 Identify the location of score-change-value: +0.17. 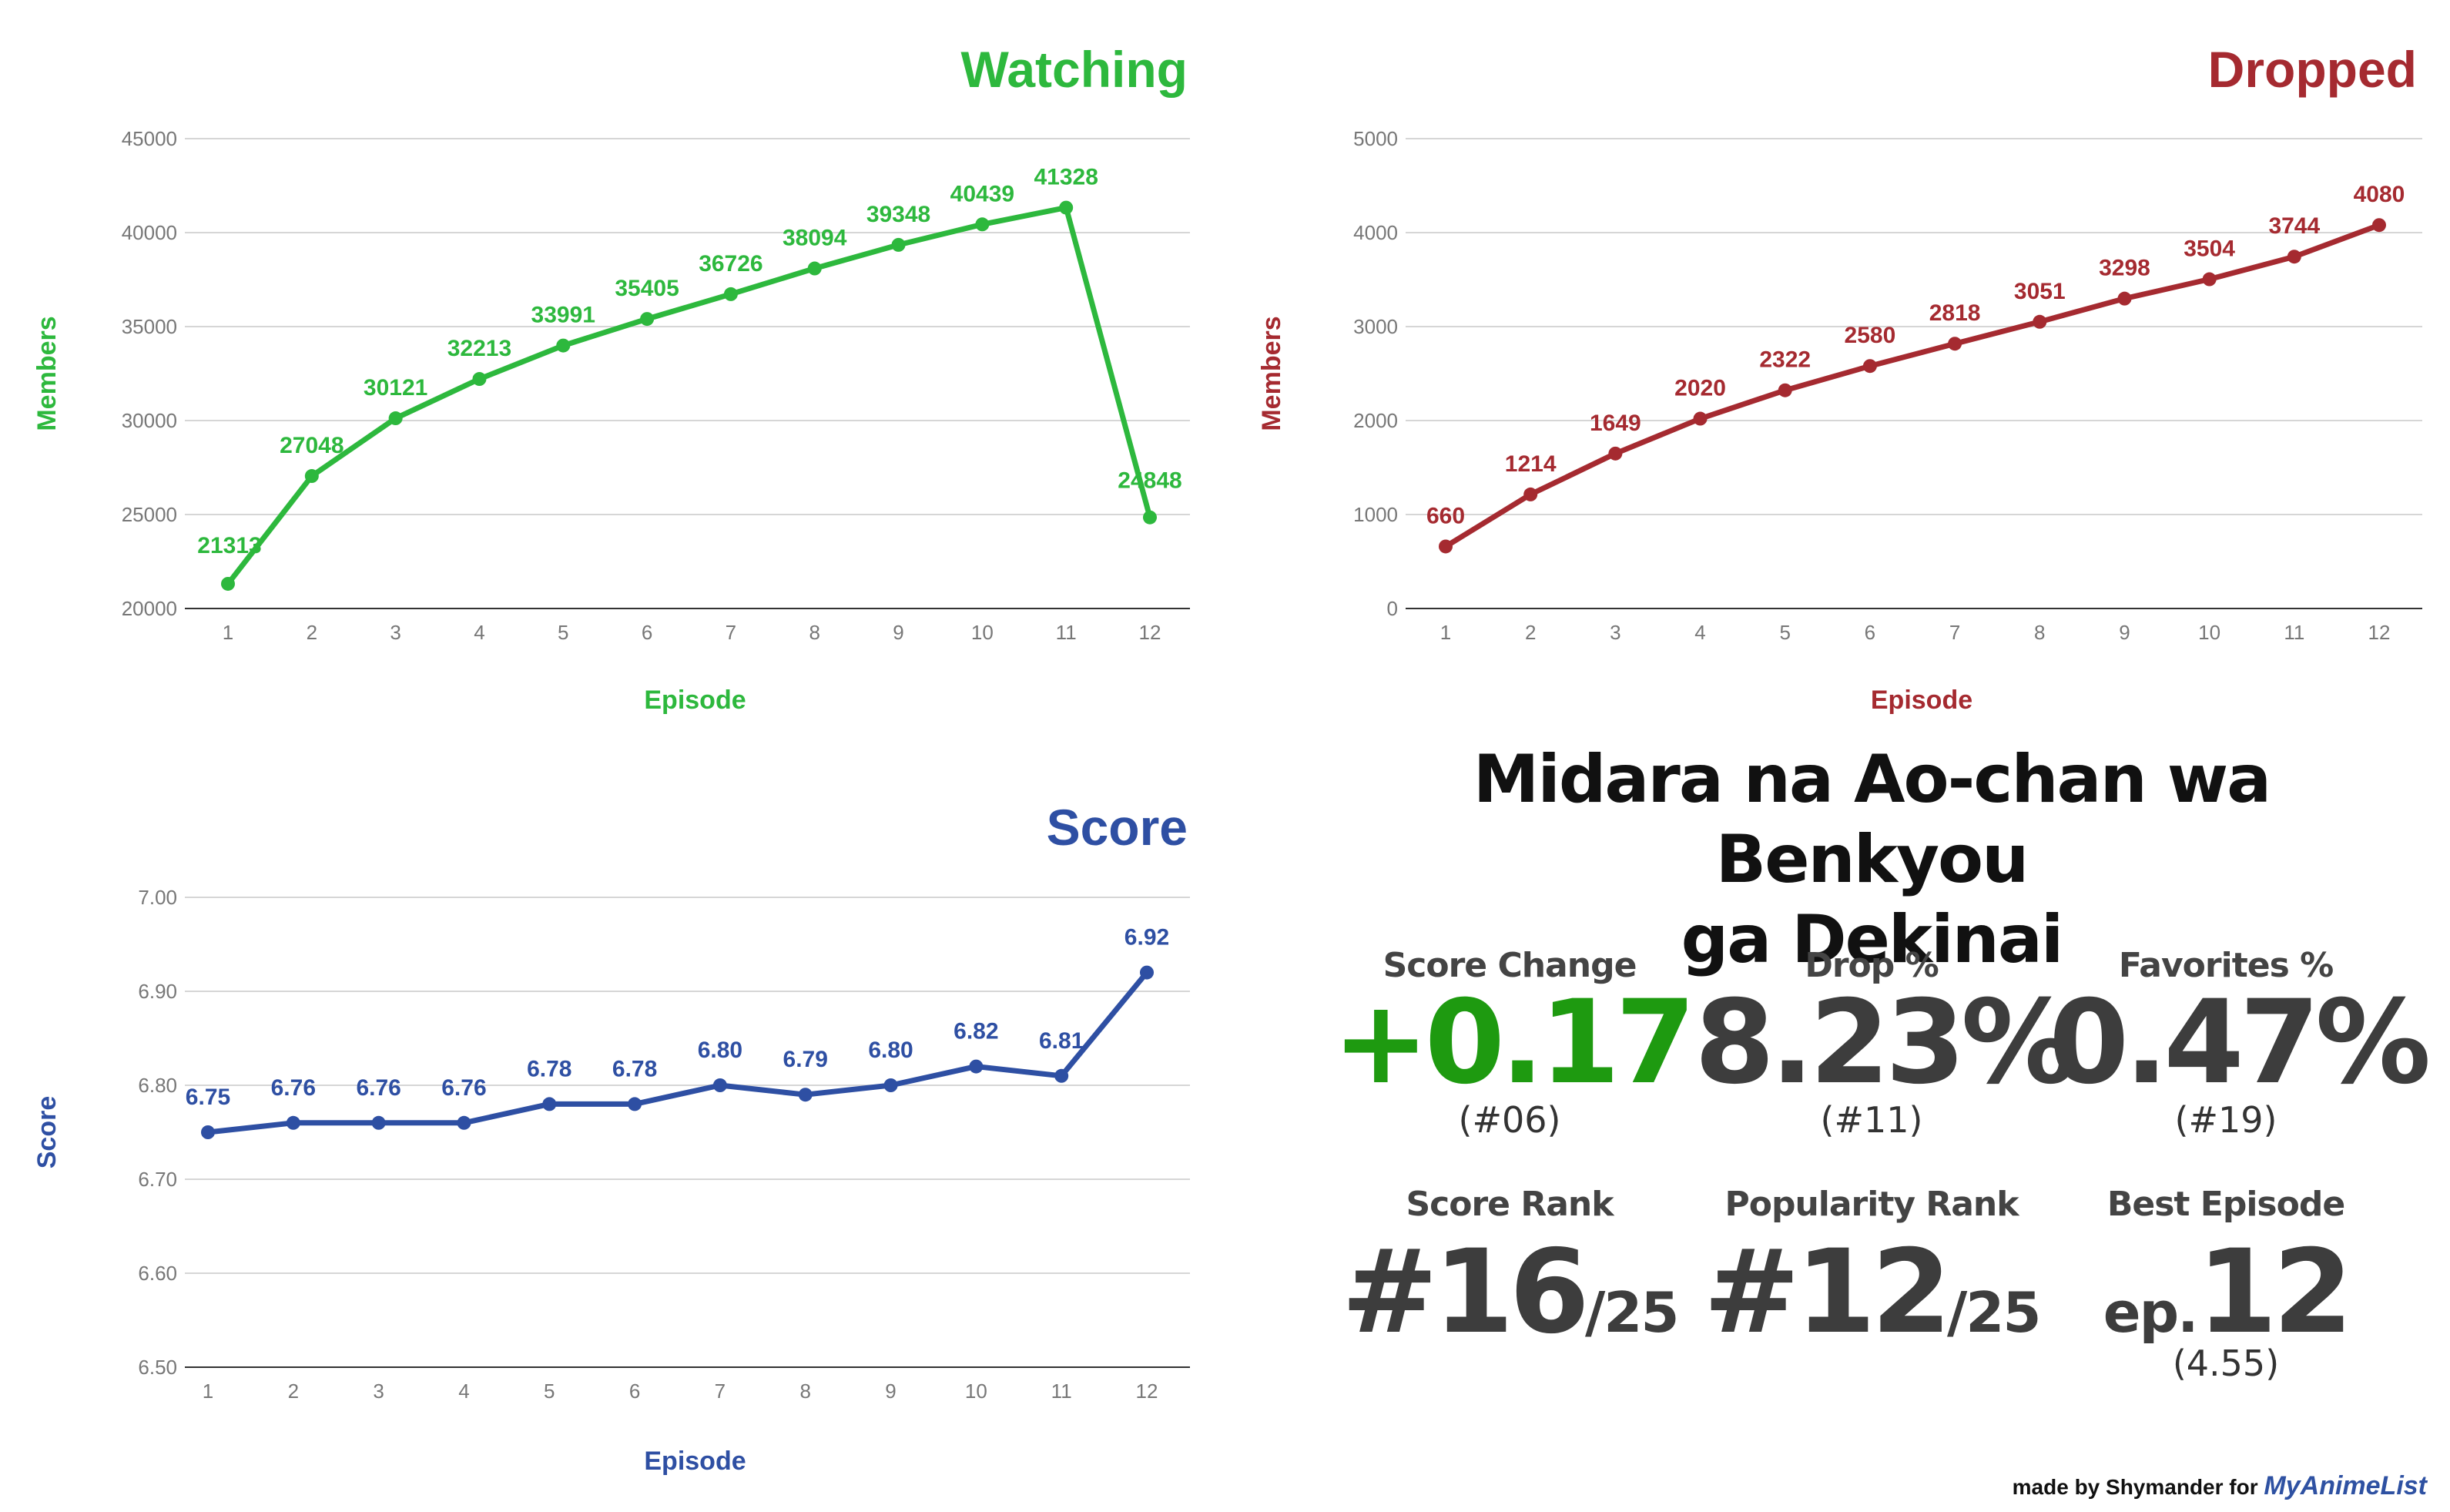
(1514, 1043).